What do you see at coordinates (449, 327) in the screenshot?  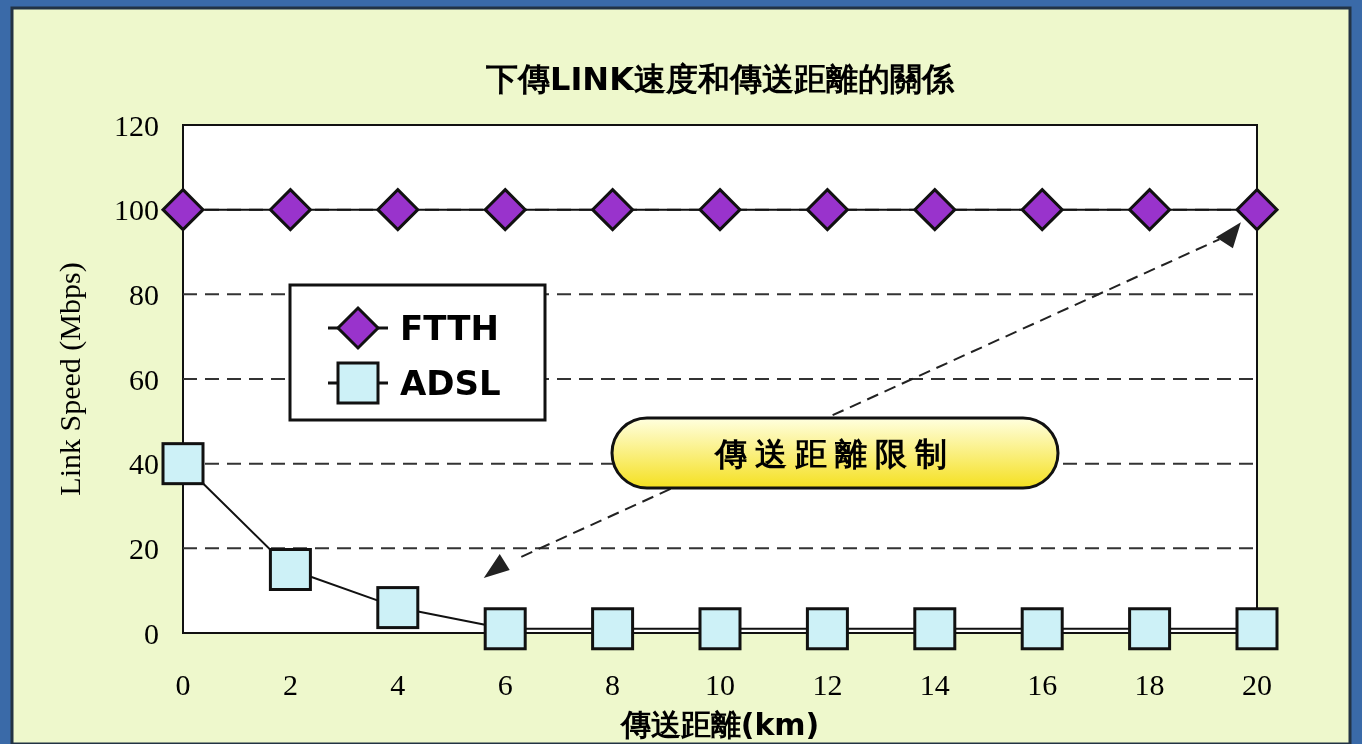 I see `legend-label: FTTH` at bounding box center [449, 327].